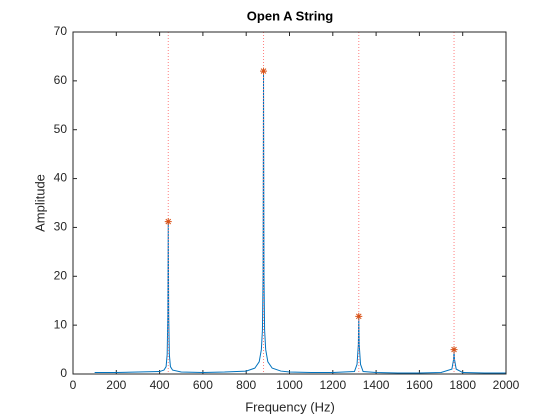 Image resolution: width=560 pixels, height=420 pixels. I want to click on y-tick-label: 70, so click(61, 31).